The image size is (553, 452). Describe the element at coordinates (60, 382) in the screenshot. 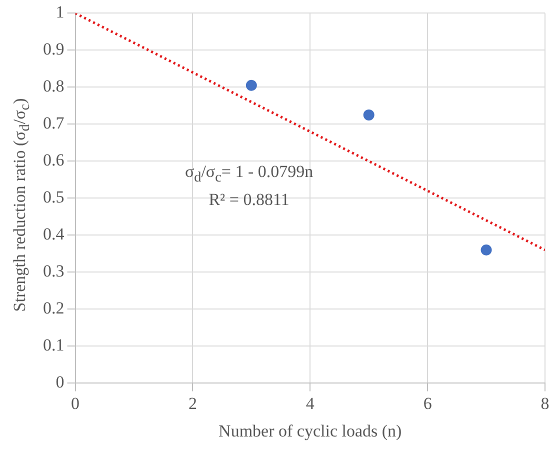

I see `y-tick-label: 0` at that location.